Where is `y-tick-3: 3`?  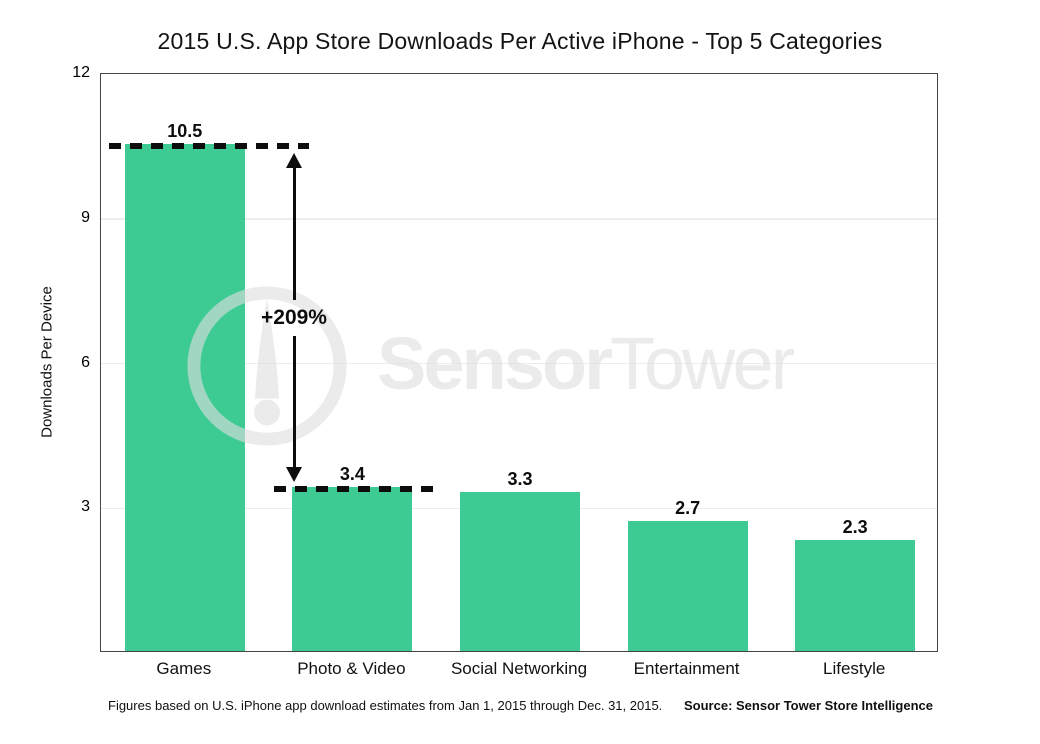 y-tick-3: 3 is located at coordinates (85, 507).